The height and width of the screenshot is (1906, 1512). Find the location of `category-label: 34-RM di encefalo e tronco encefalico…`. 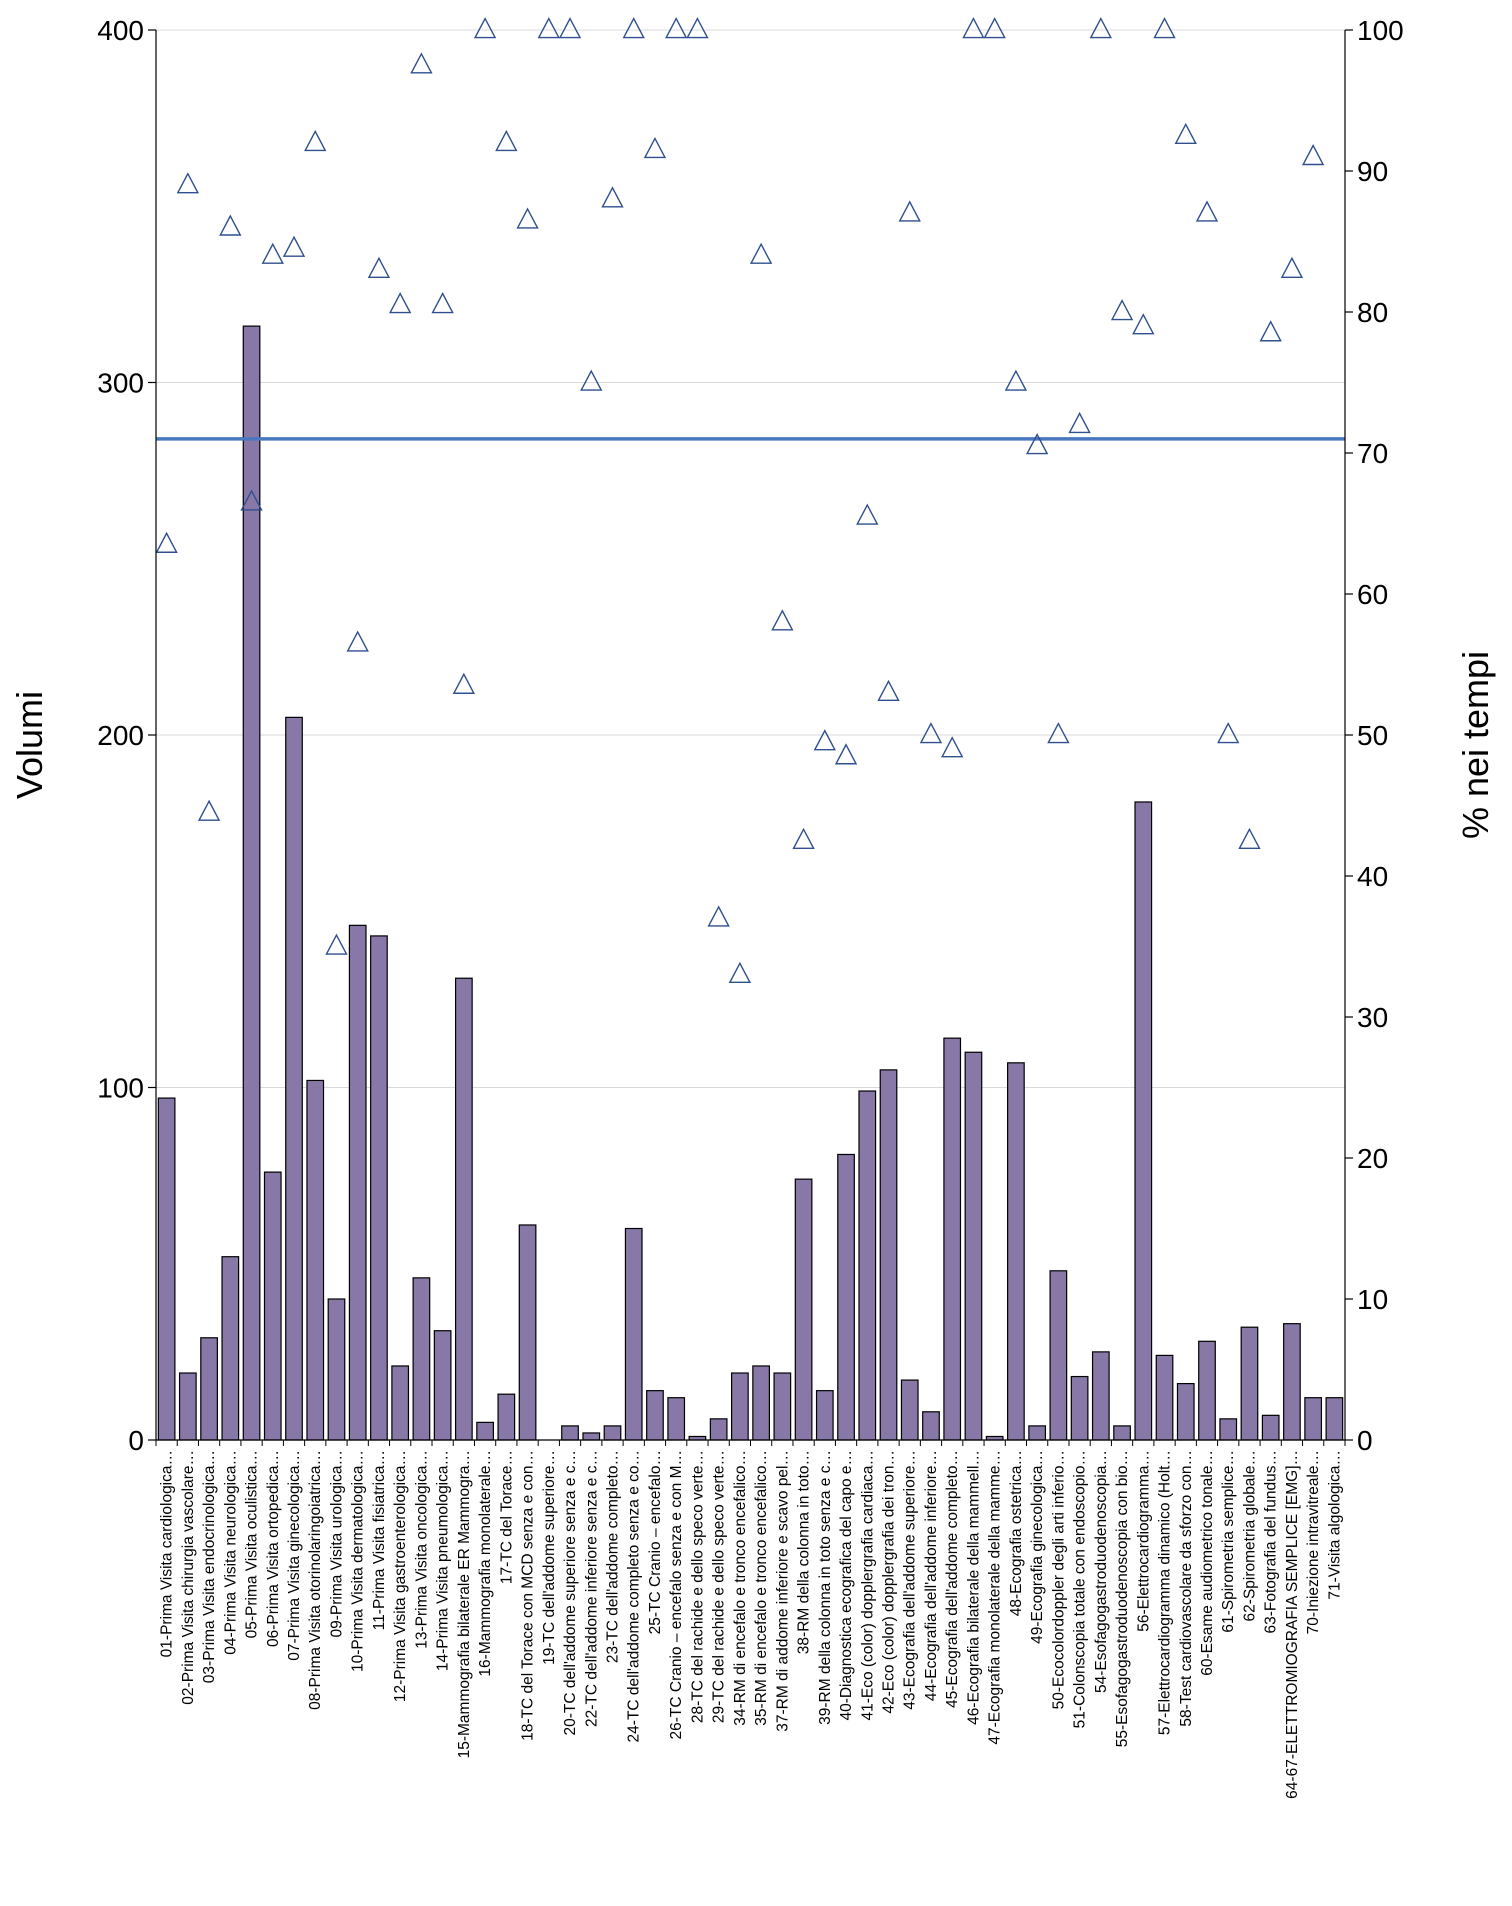

category-label: 34-RM di encefalo e tronco encefalico… is located at coordinates (740, 1588).